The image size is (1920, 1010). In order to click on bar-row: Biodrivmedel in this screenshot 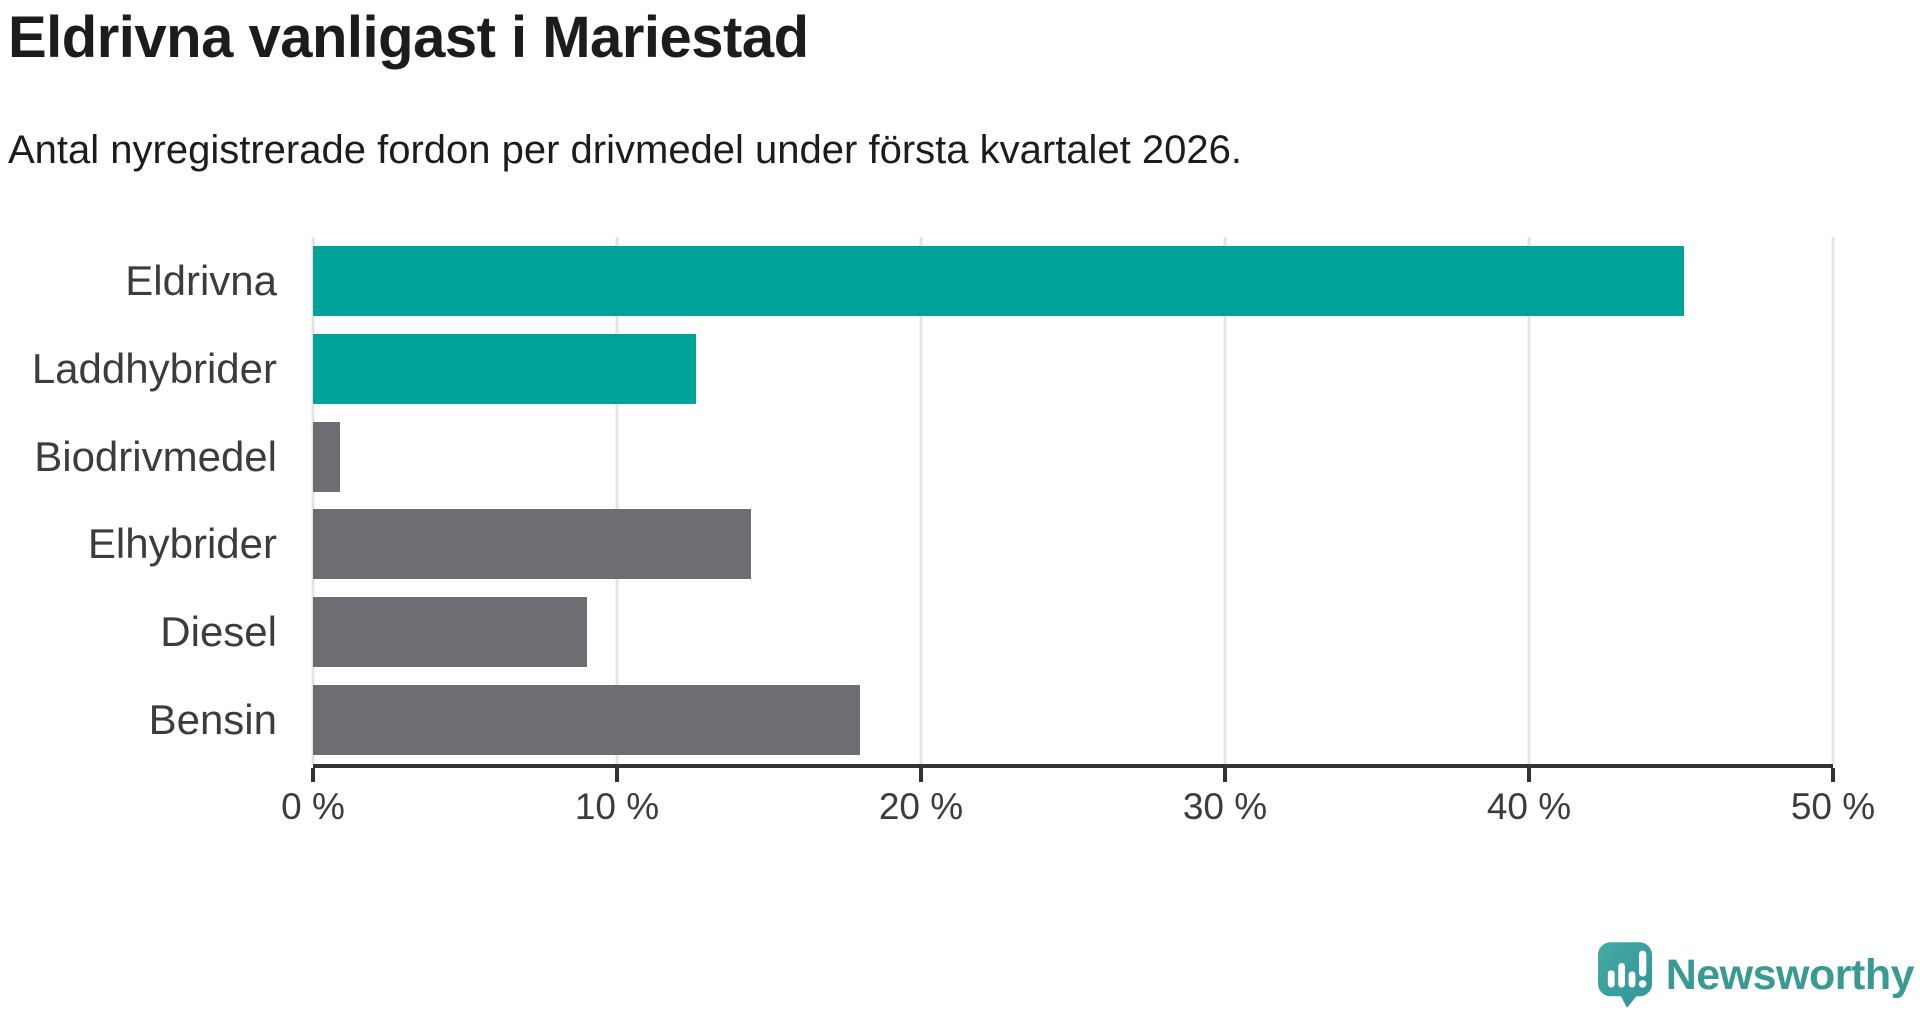, I will do `click(933, 457)`.